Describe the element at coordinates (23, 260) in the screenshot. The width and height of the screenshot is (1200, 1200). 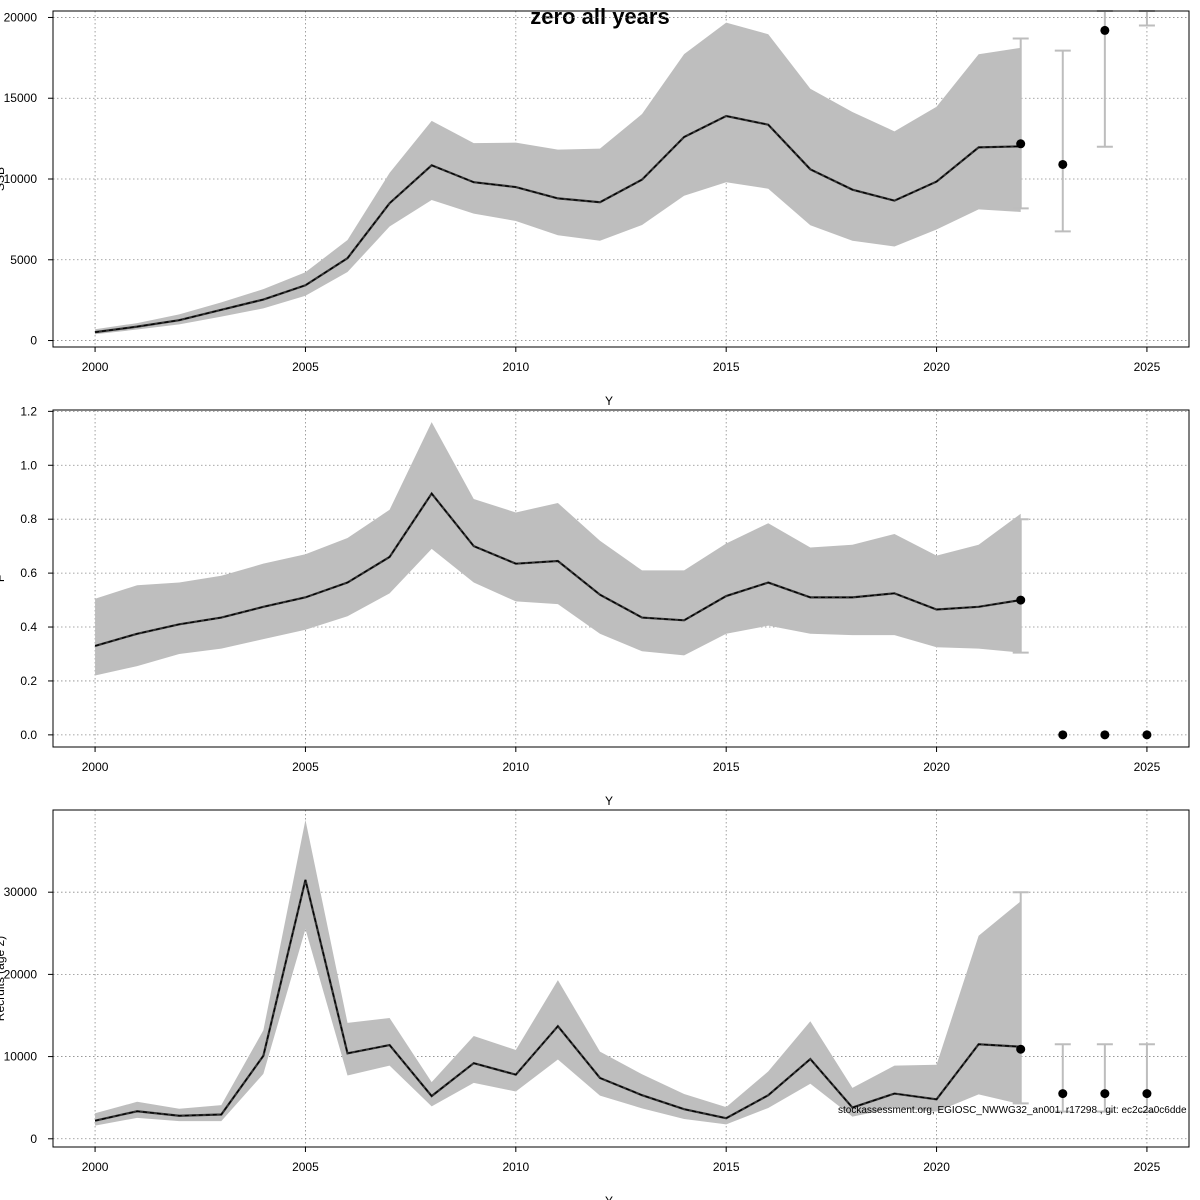
I see `y-tick-label: 5000` at that location.